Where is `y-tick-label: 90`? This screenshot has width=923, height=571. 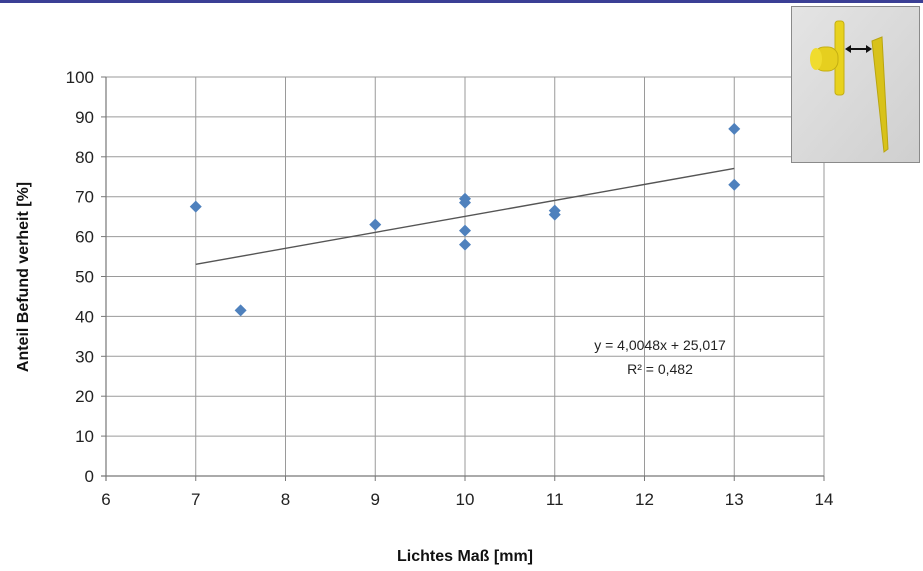 y-tick-label: 90 is located at coordinates (84, 117).